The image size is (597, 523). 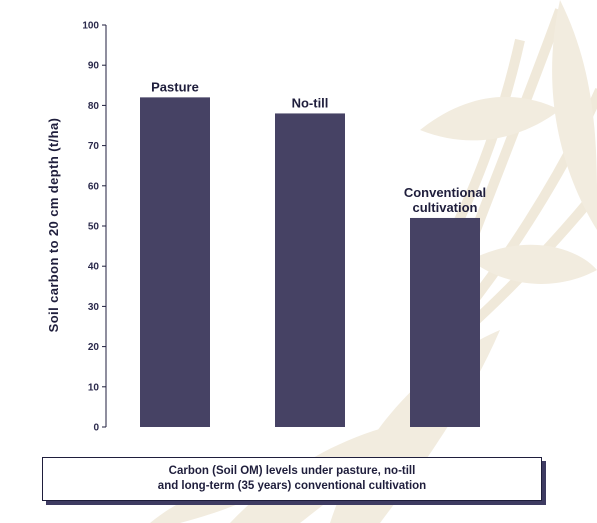 What do you see at coordinates (53, 225) in the screenshot?
I see `y-axis-label: Soil carbon to 20 cm depth (t/ha)` at bounding box center [53, 225].